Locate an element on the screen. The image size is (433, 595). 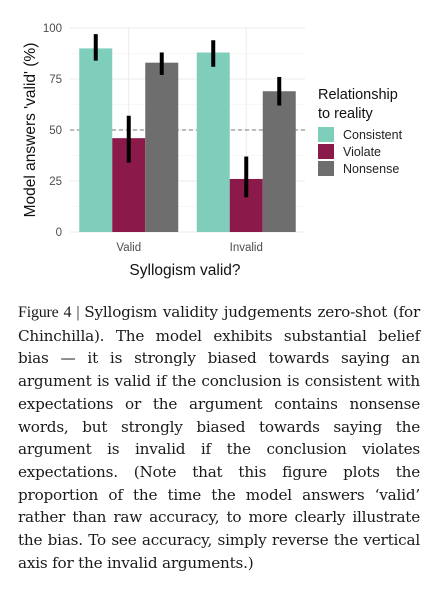
x-tick-label: Valid is located at coordinates (128, 248).